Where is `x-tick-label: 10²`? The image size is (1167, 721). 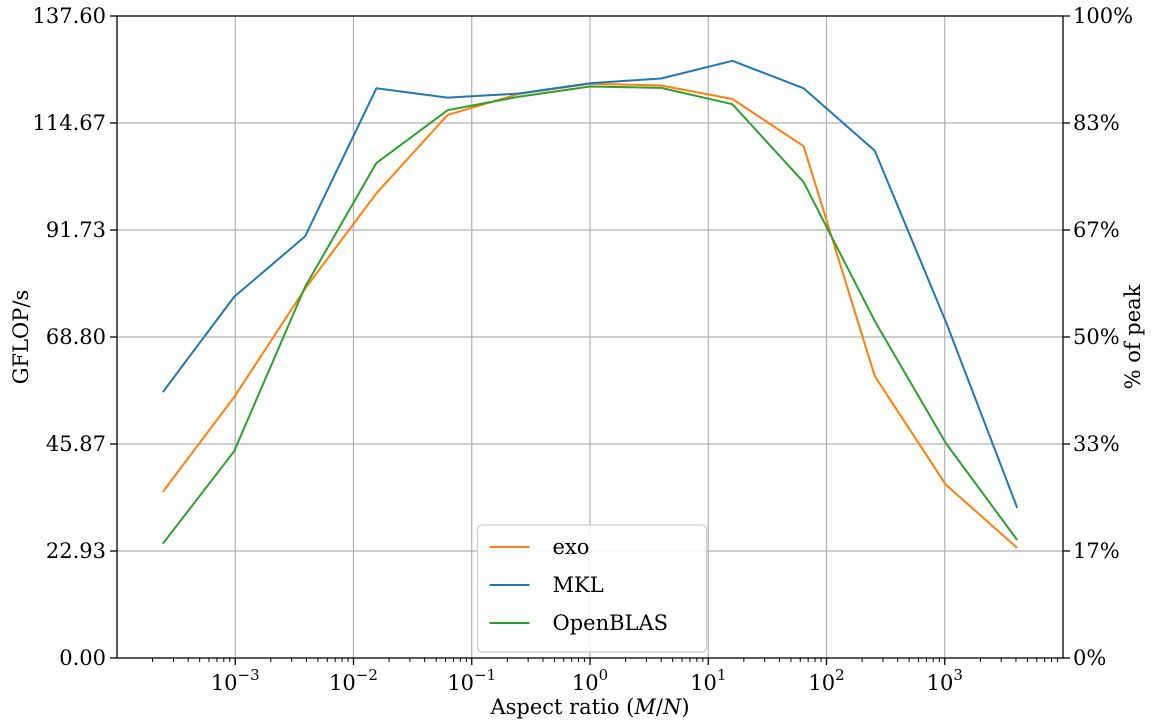
x-tick-label: 10² is located at coordinates (826, 680).